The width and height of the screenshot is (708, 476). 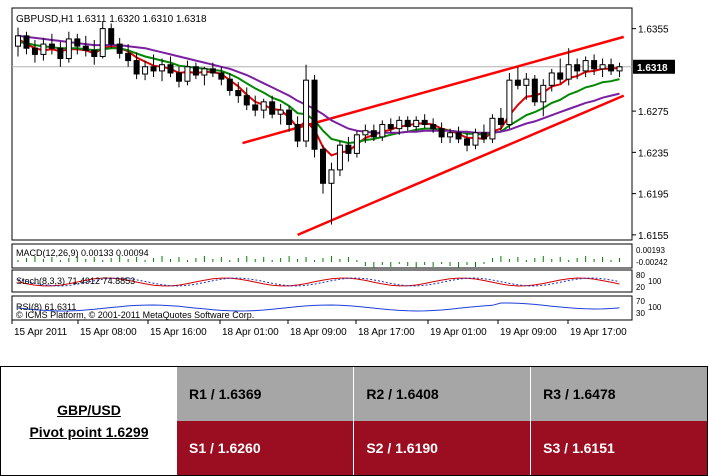 What do you see at coordinates (653, 236) in the screenshot?
I see `price-tick-label: 1.6155` at bounding box center [653, 236].